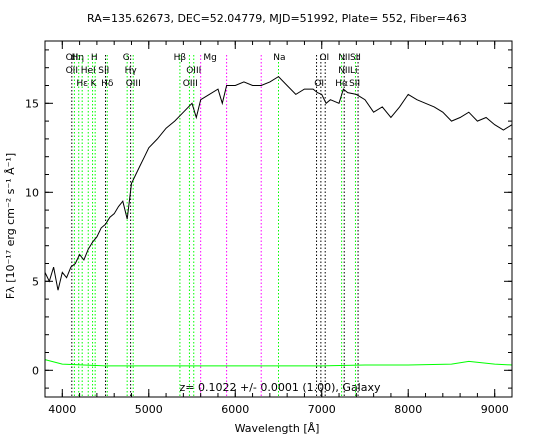 This screenshot has width=555, height=444. Describe the element at coordinates (10, 226) in the screenshot. I see `y-axis-label: Fλ [10⁻¹⁷ erg cm⁻² s⁻¹ Å⁻¹]` at that location.